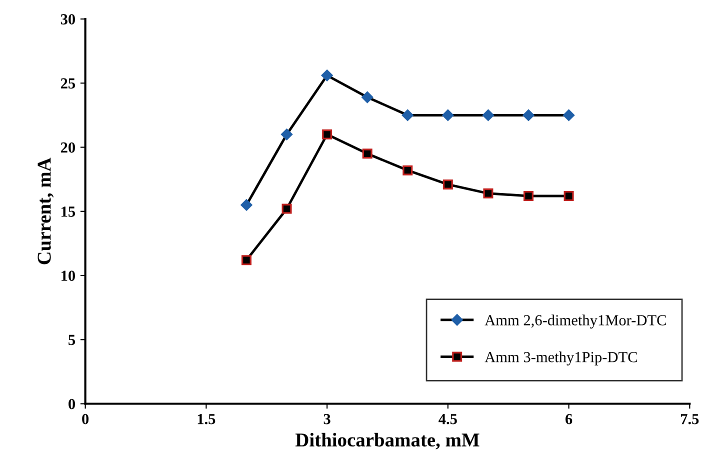 The height and width of the screenshot is (475, 711). What do you see at coordinates (575, 321) in the screenshot?
I see `legend-label: Amm 2,6-dimethy1Mor-DTC` at bounding box center [575, 321].